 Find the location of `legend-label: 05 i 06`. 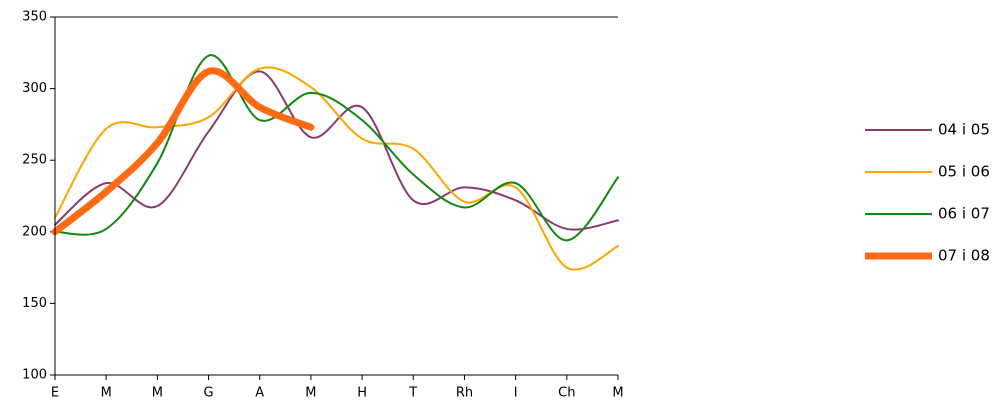

legend-label: 05 i 06 is located at coordinates (964, 172).